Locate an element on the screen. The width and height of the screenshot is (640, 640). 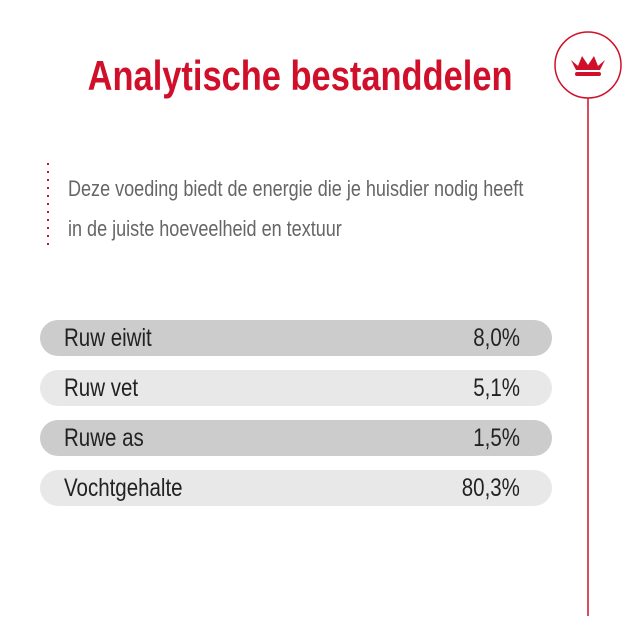
table-row: Ruw vet 5,1% is located at coordinates (296, 388).